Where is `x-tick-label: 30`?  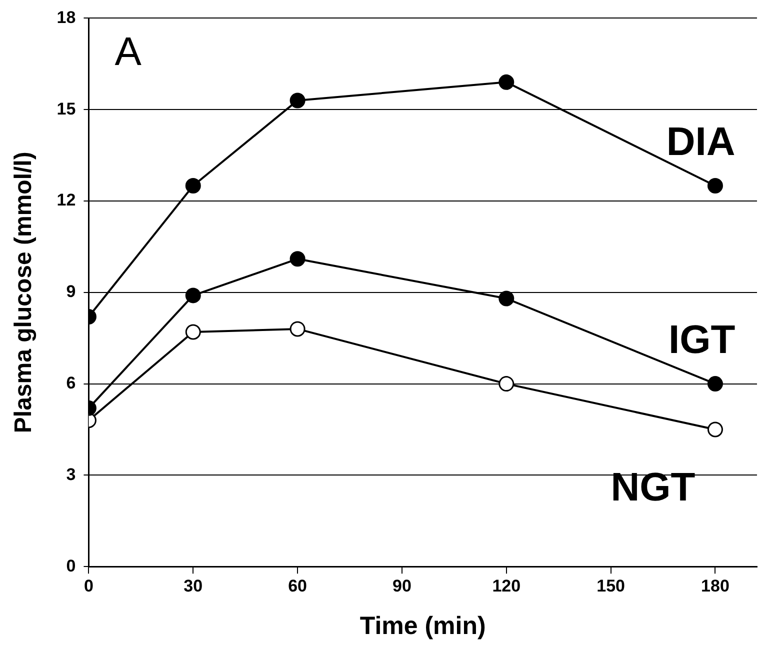
x-tick-label: 30 is located at coordinates (193, 586).